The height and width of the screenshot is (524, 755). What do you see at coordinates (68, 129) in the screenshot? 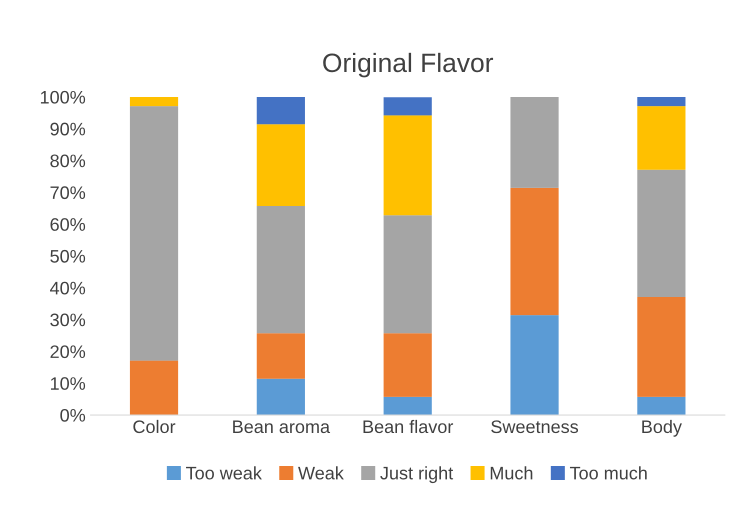
I see `y-tick-label: 90%` at bounding box center [68, 129].